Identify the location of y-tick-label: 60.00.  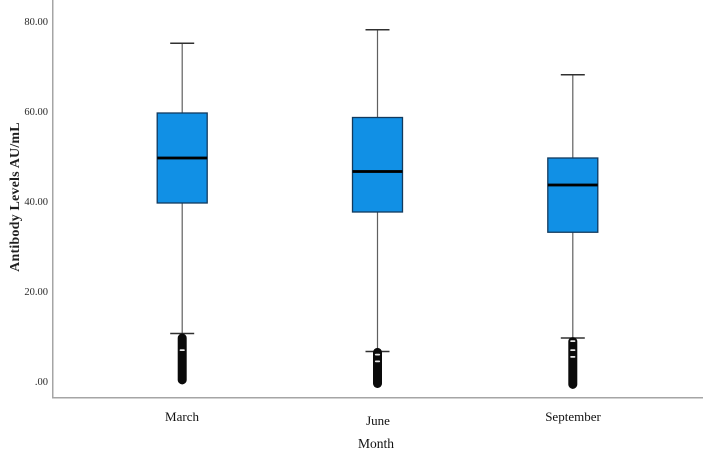
(36, 112).